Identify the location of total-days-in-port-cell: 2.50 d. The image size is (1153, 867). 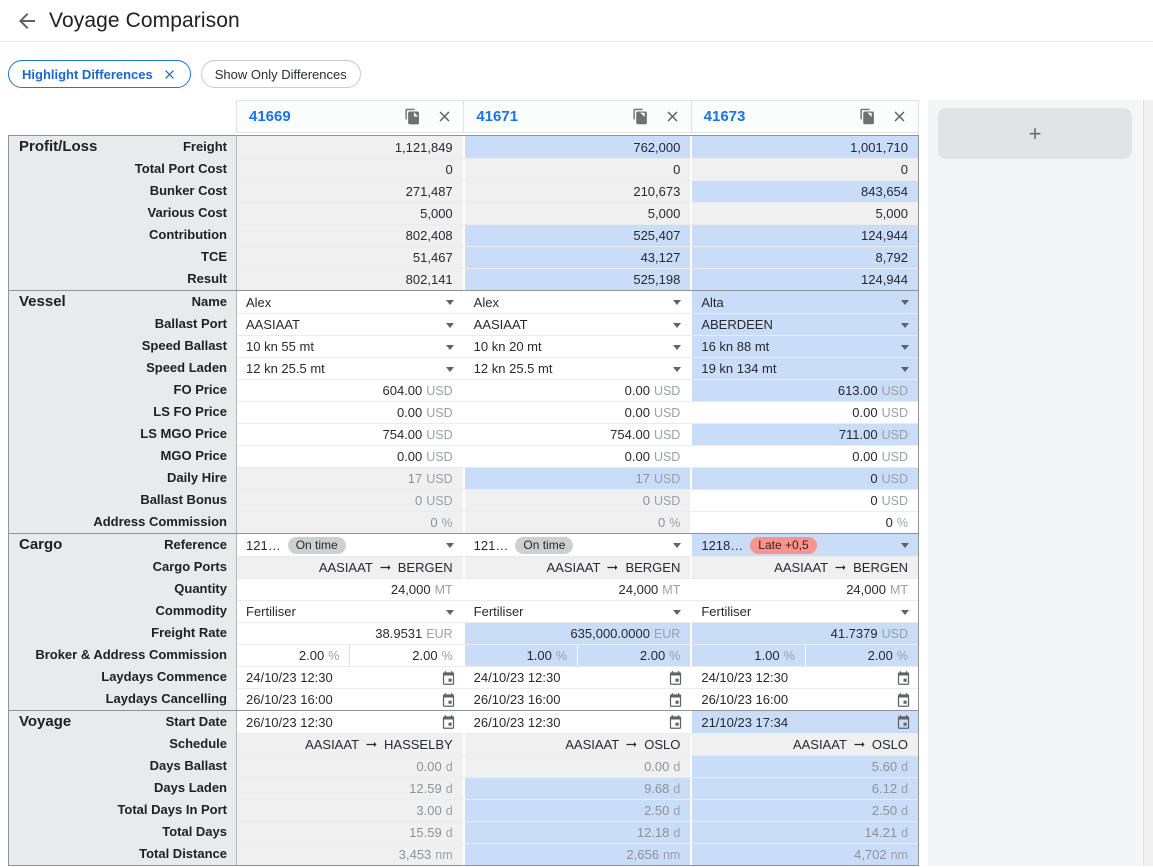
(576, 810).